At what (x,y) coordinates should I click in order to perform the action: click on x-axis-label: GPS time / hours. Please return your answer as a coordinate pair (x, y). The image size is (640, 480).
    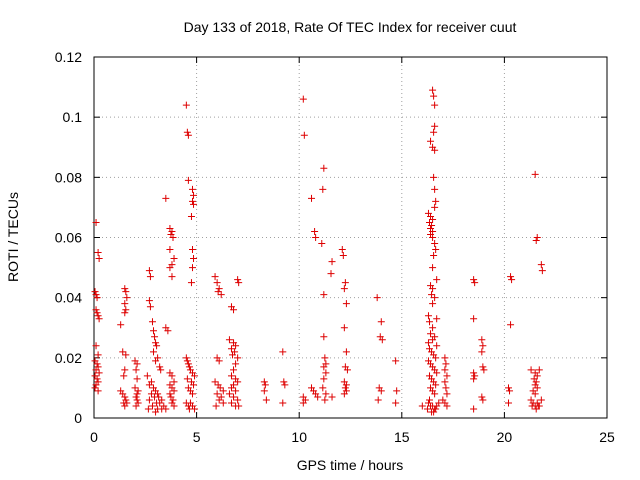
    Looking at the image, I should click on (350, 465).